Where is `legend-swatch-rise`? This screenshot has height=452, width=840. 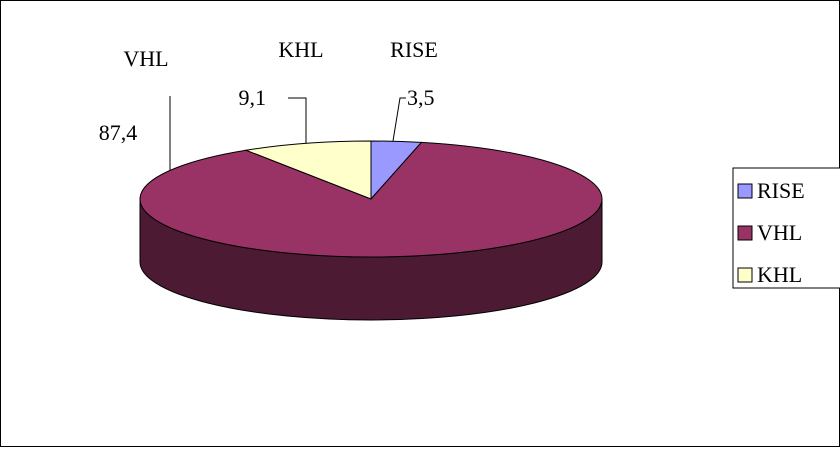
legend-swatch-rise is located at coordinates (745, 191).